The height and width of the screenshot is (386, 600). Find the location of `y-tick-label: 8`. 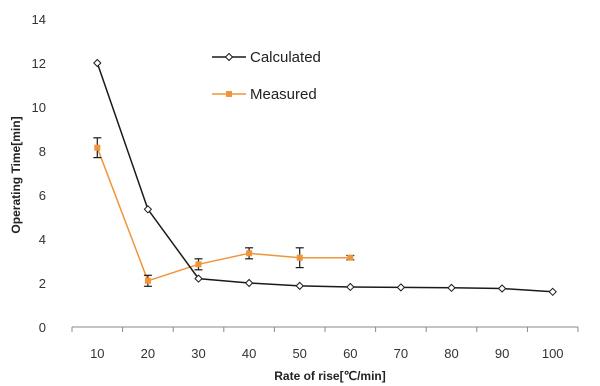

y-tick-label: 8 is located at coordinates (42, 151).